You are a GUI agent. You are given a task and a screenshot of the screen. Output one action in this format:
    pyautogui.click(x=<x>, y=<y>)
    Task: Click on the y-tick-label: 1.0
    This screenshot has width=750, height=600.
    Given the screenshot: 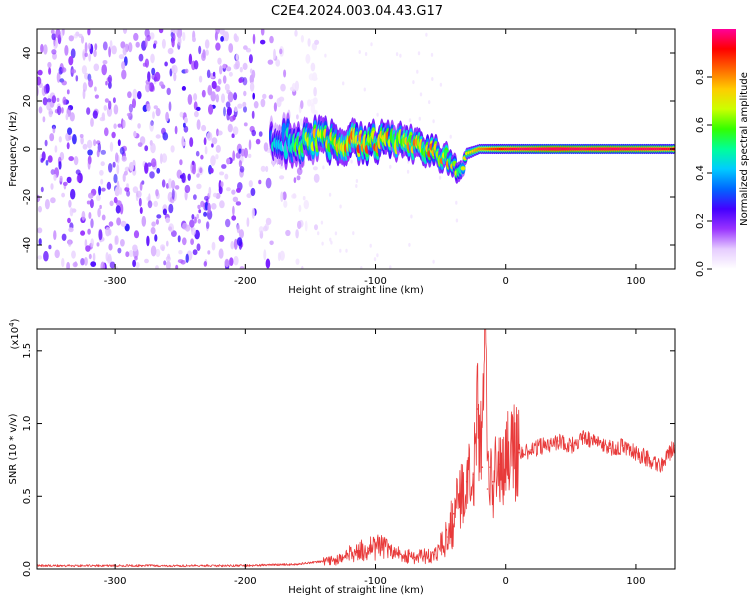 What is the action you would take?
    pyautogui.click(x=27, y=424)
    